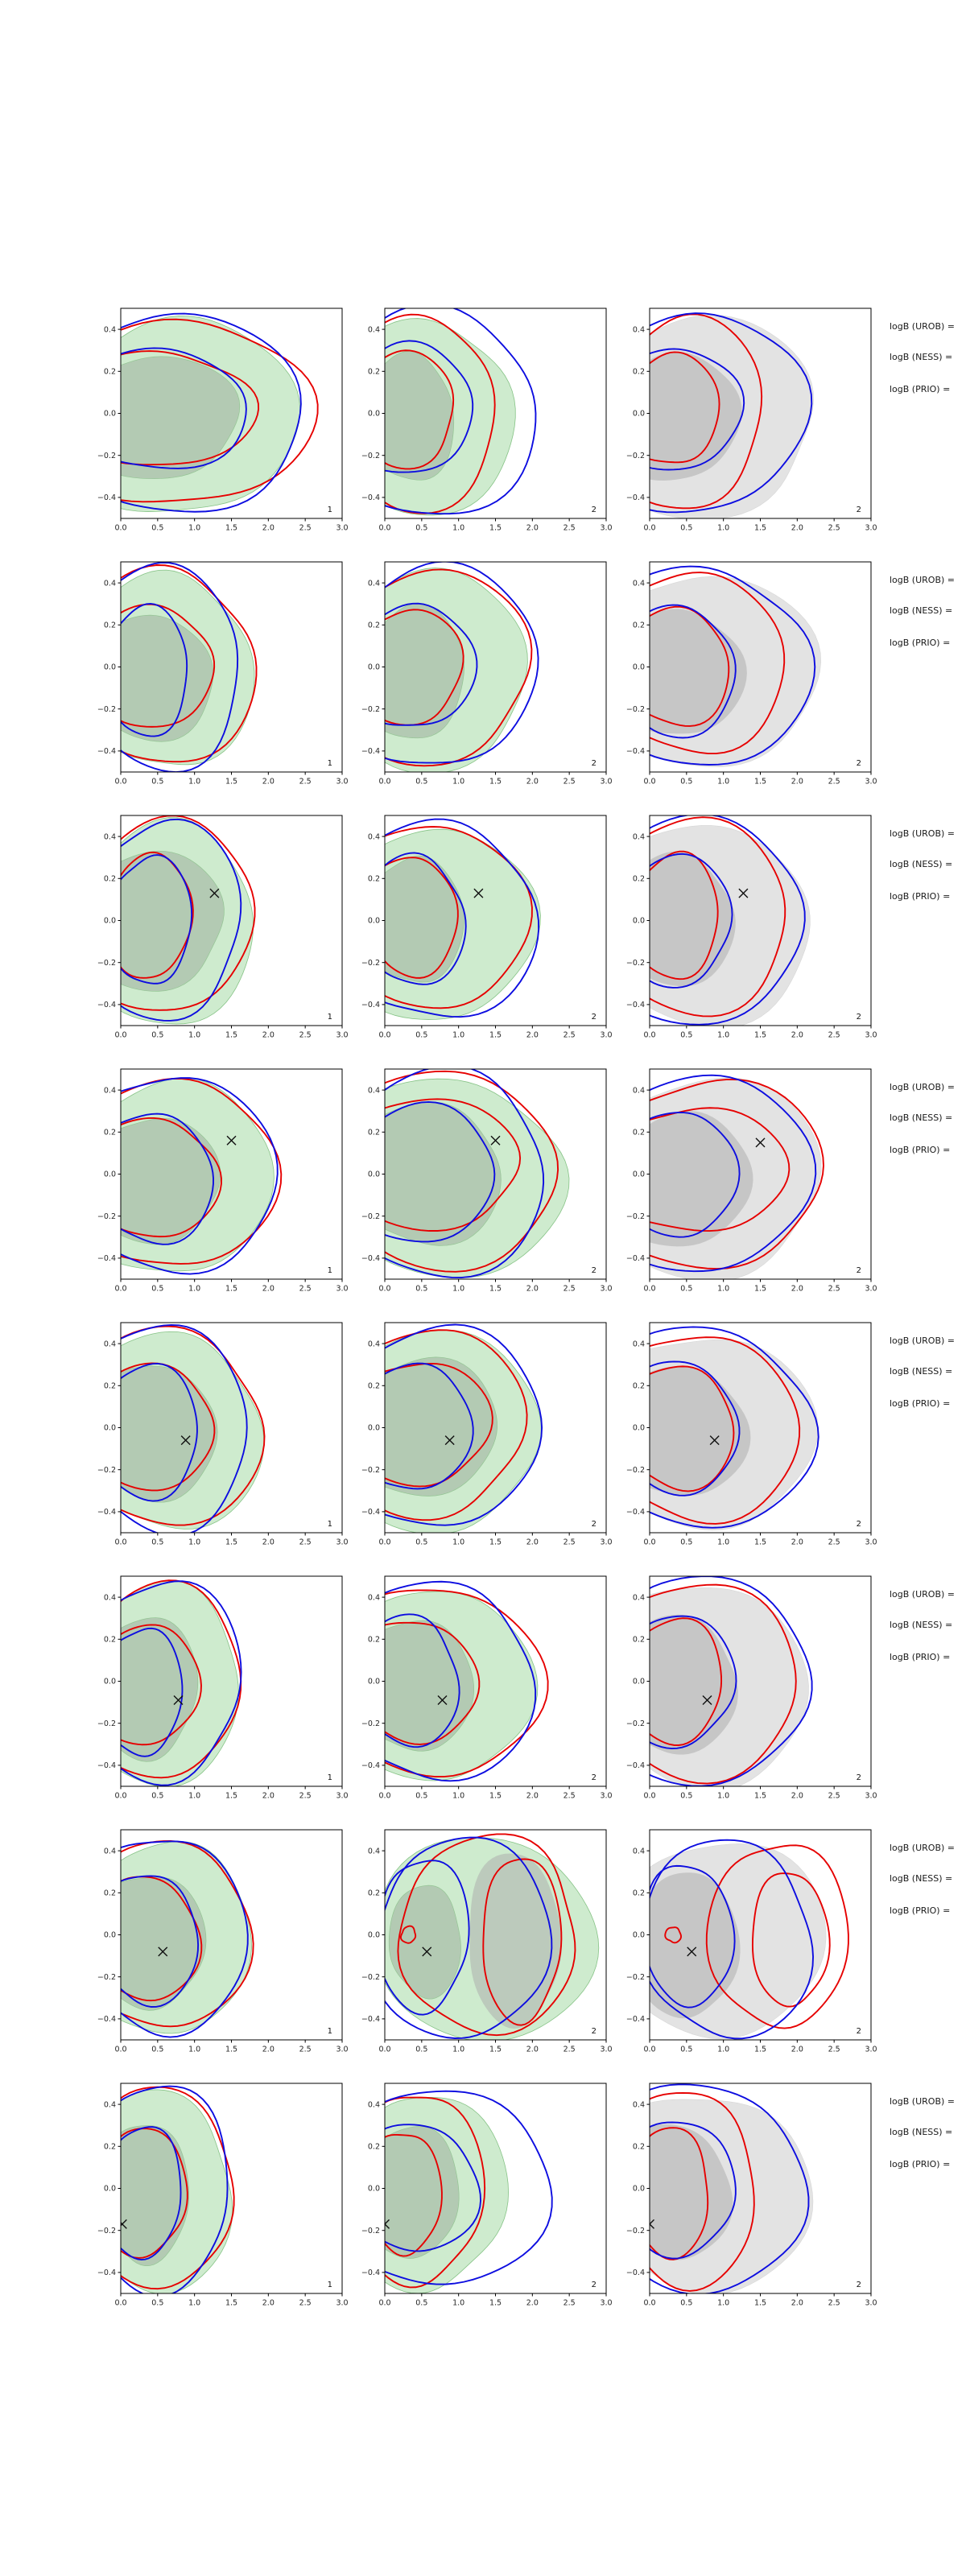 This screenshot has width=966, height=2576. What do you see at coordinates (921, 2132) in the screenshot?
I see `logB-annotation-row8-line2: logB (NESS) =` at bounding box center [921, 2132].